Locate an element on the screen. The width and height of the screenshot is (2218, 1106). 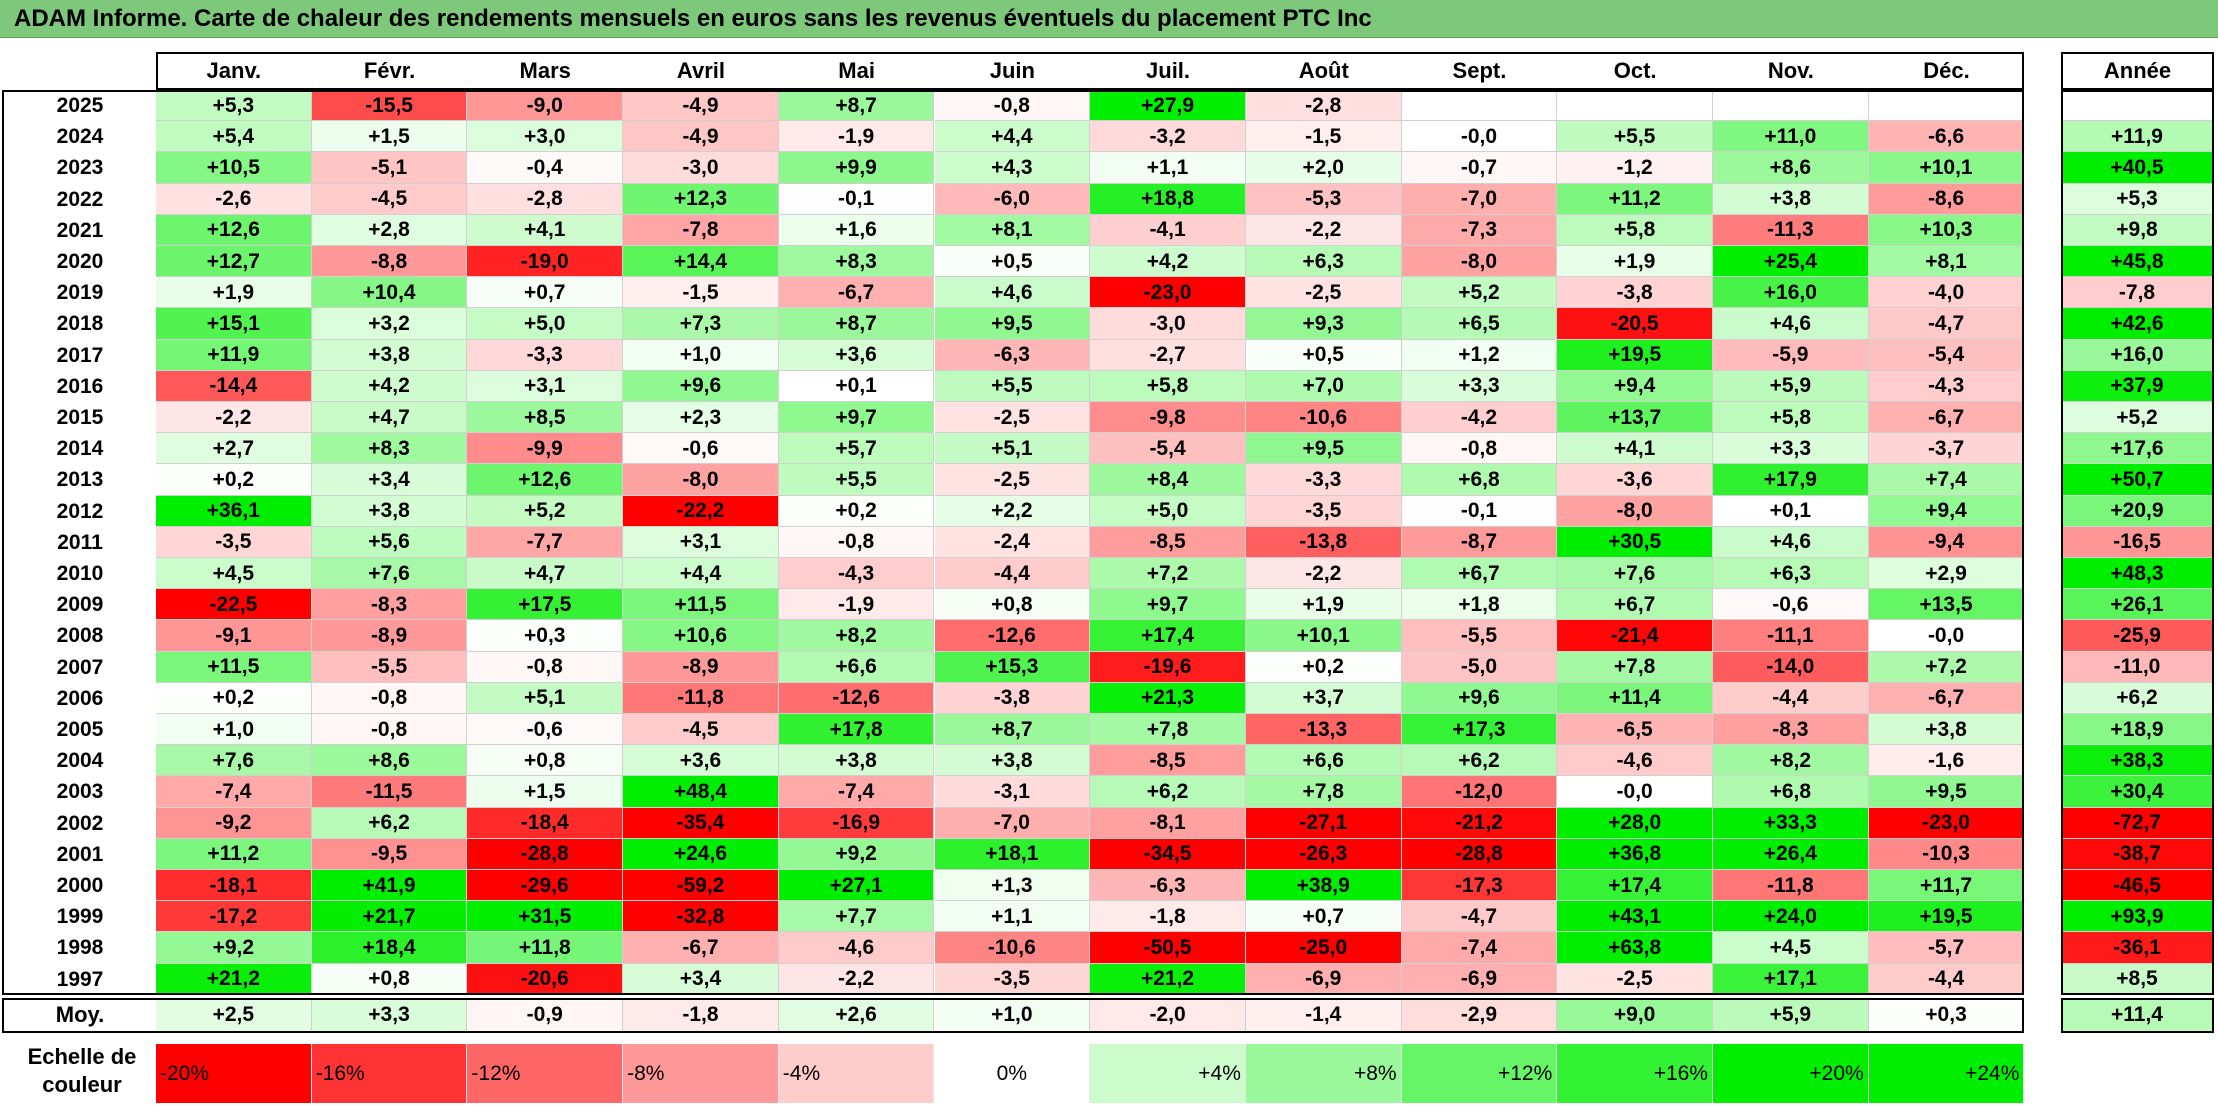
scale-swatch: 0% is located at coordinates (1012, 1073).